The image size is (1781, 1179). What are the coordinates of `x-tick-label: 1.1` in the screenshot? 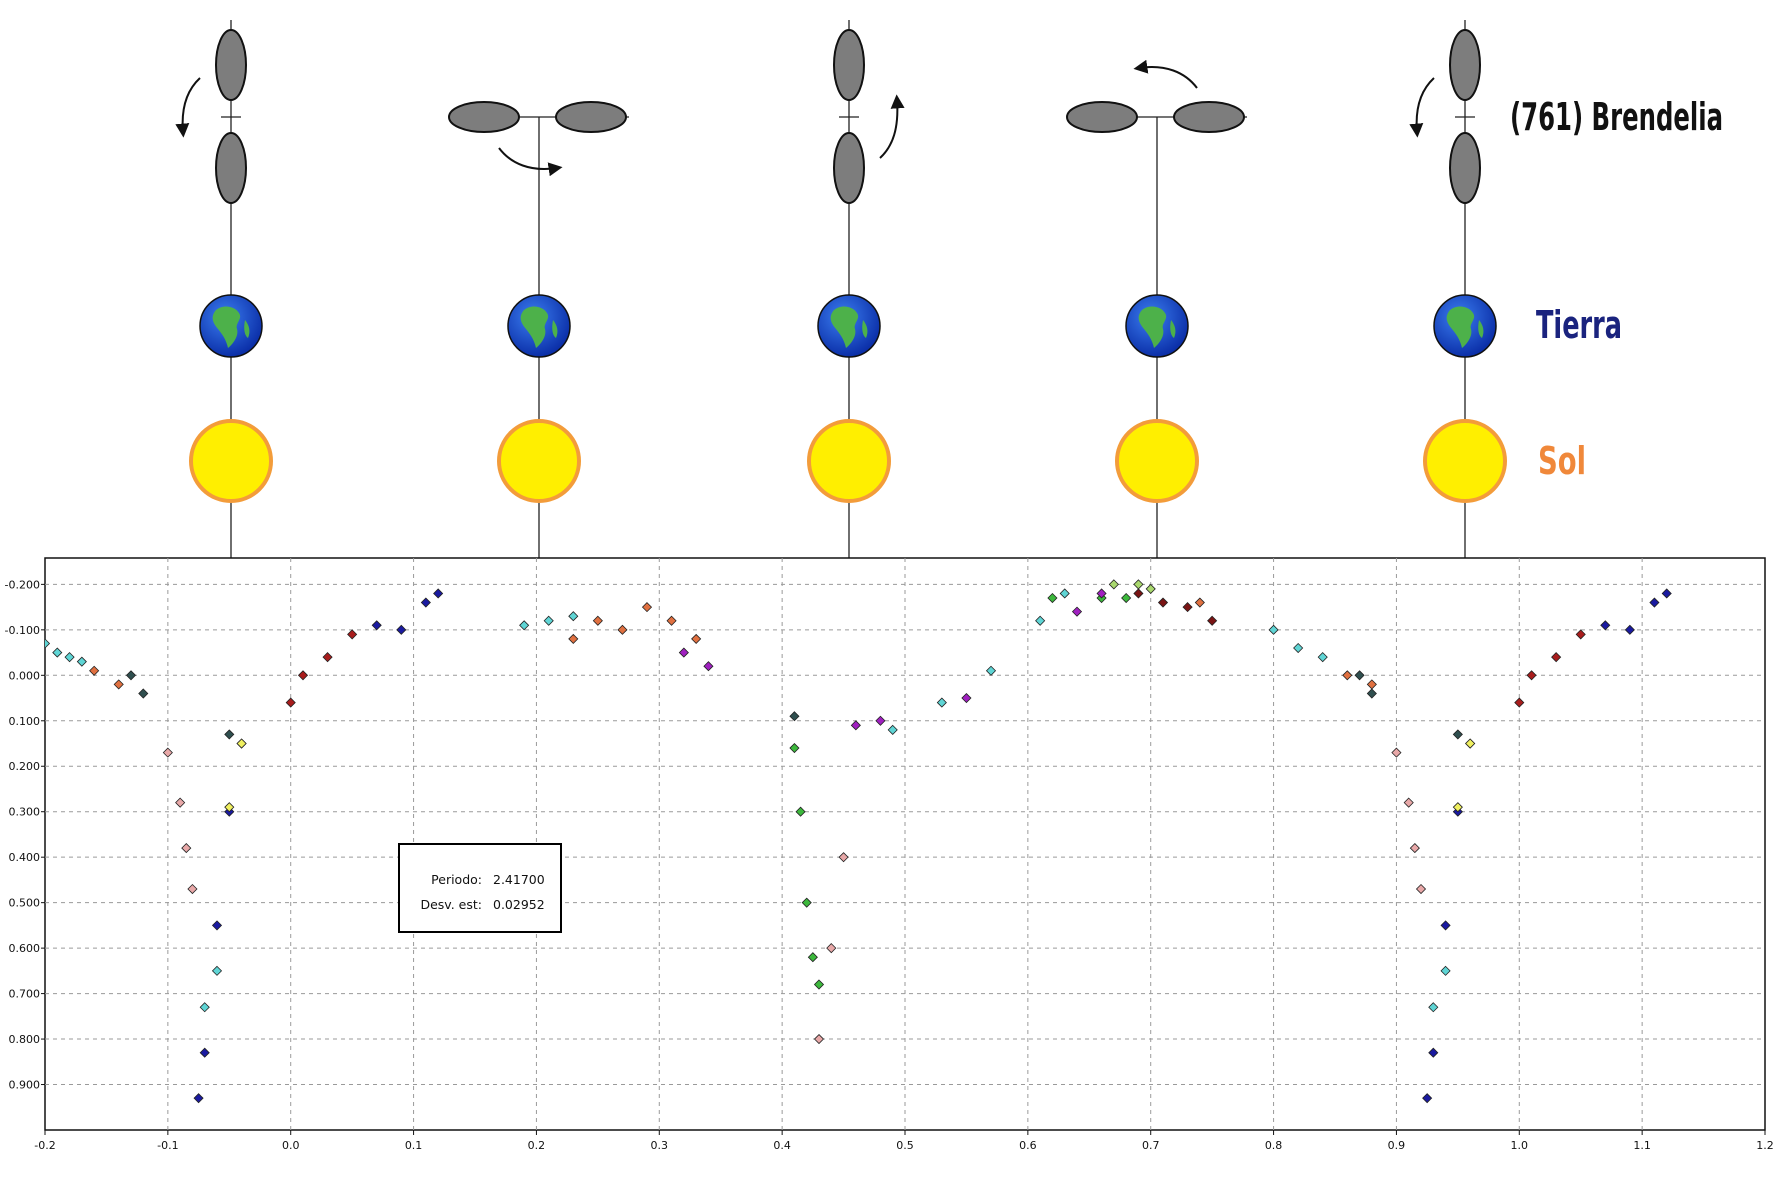 It's located at (1642, 1145).